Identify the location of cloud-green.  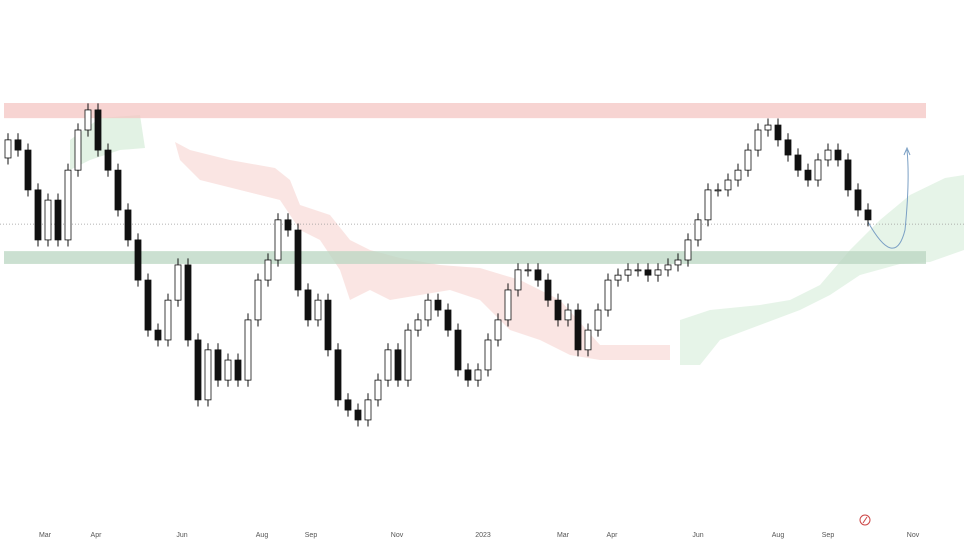
(822, 270).